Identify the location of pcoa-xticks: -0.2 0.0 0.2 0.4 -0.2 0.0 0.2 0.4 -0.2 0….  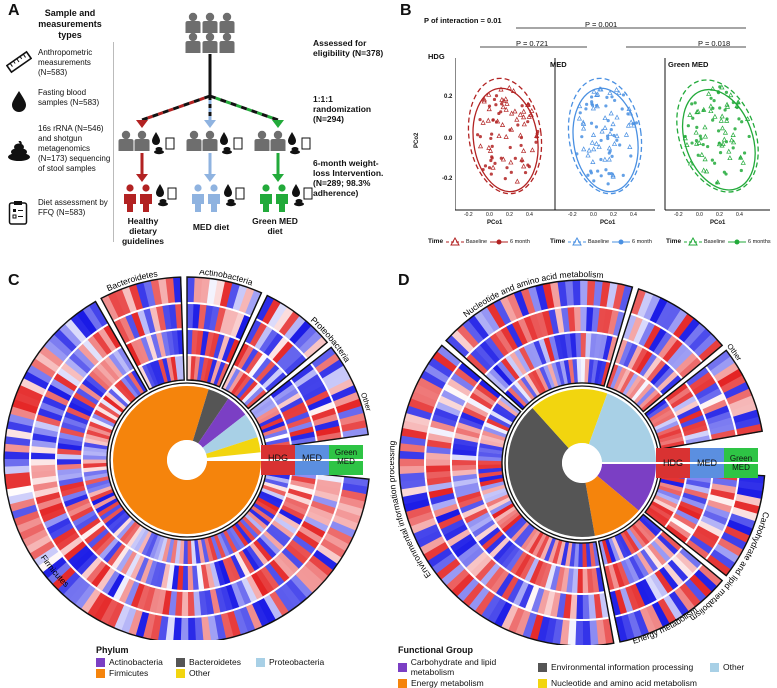
(616, 216).